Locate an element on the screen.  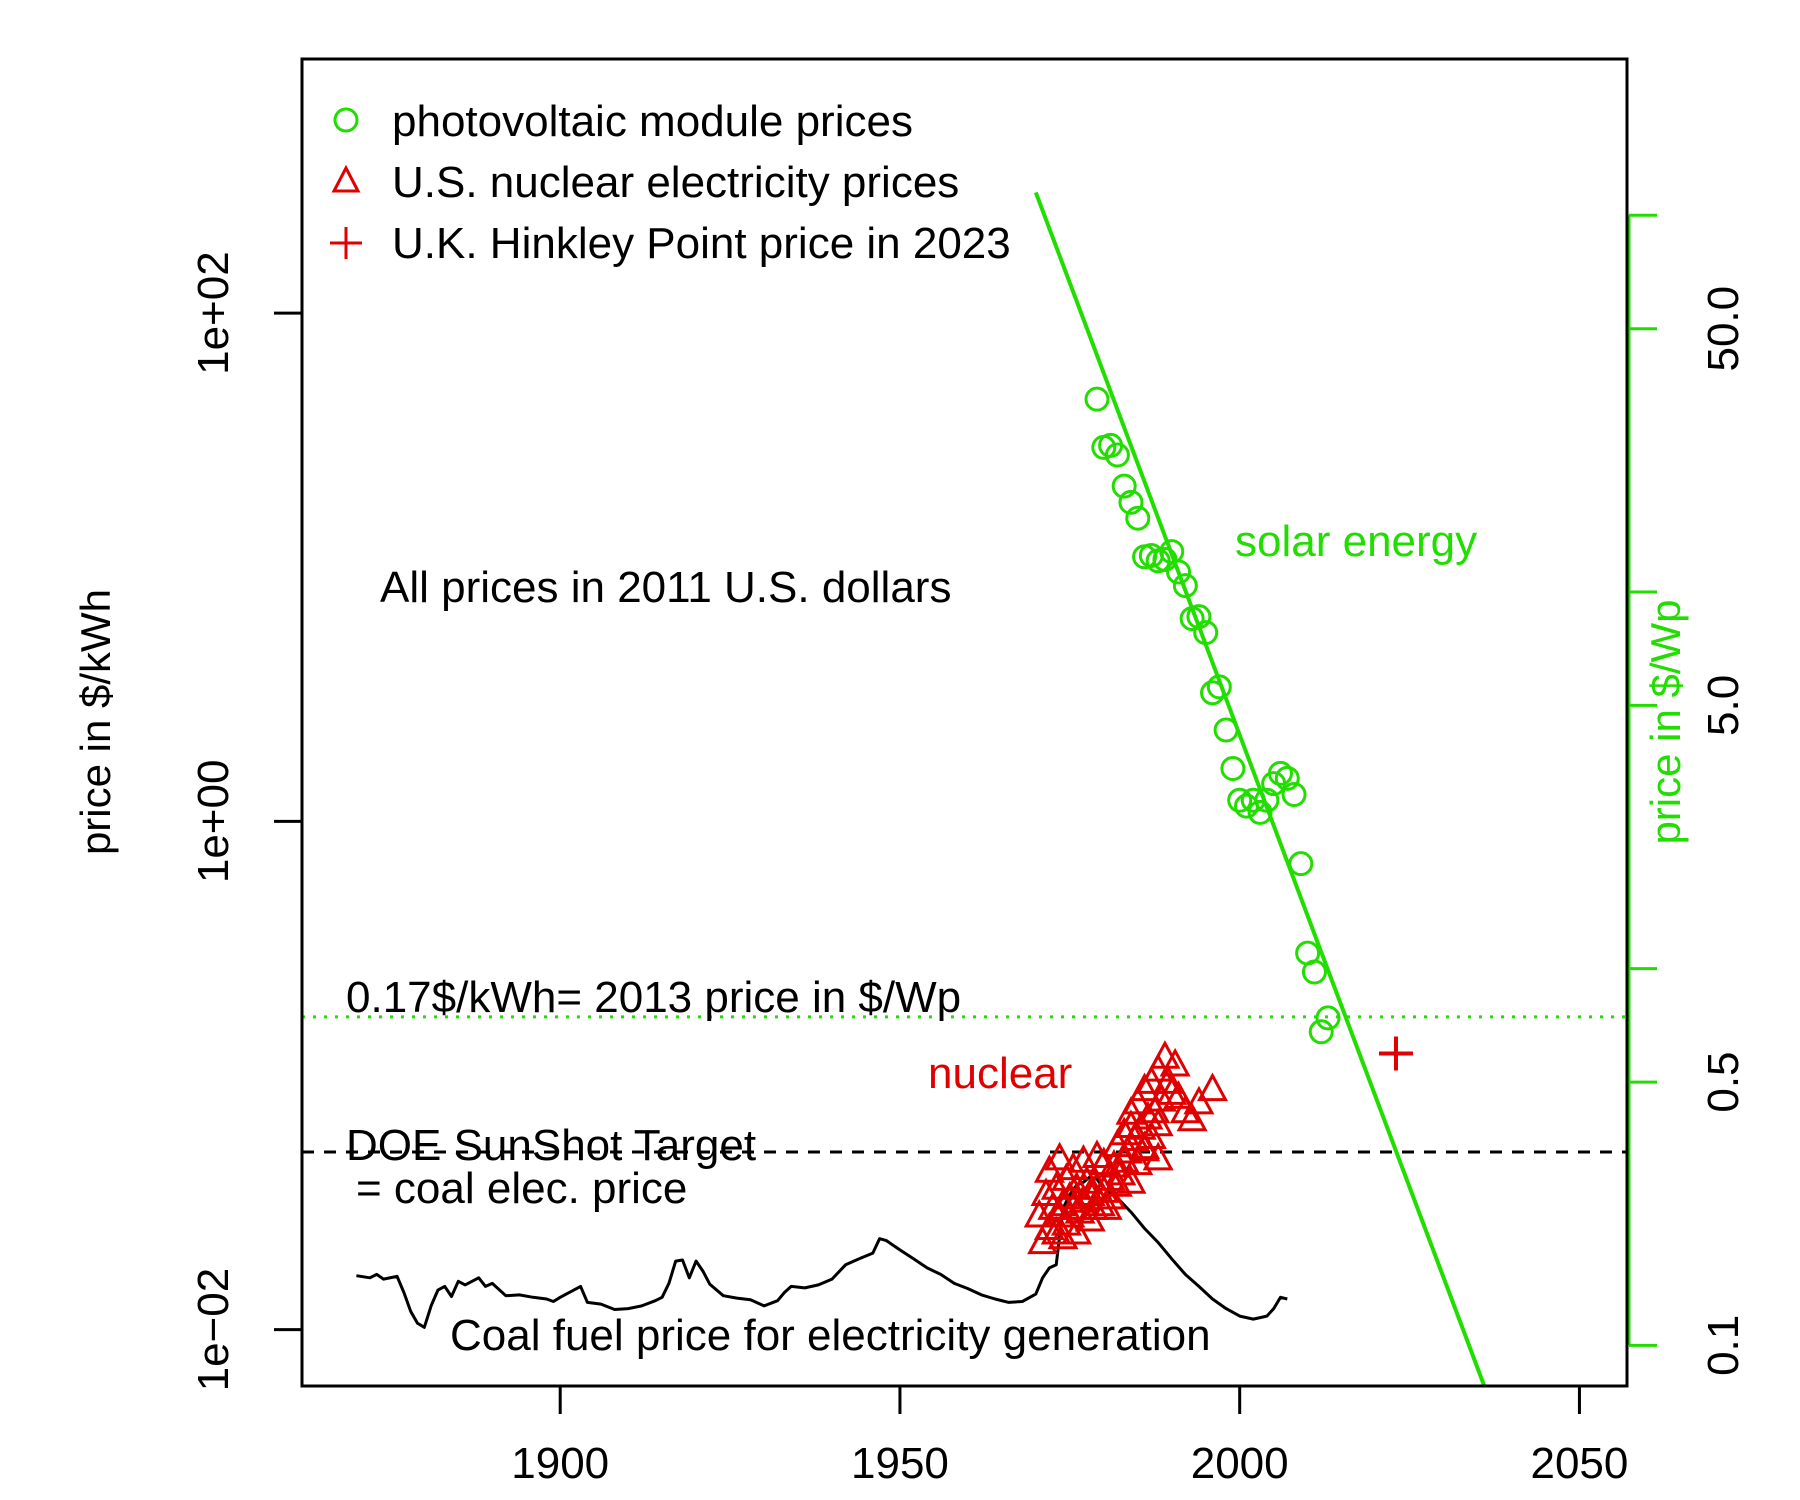
x-tick-label: 1950 is located at coordinates (900, 1463).